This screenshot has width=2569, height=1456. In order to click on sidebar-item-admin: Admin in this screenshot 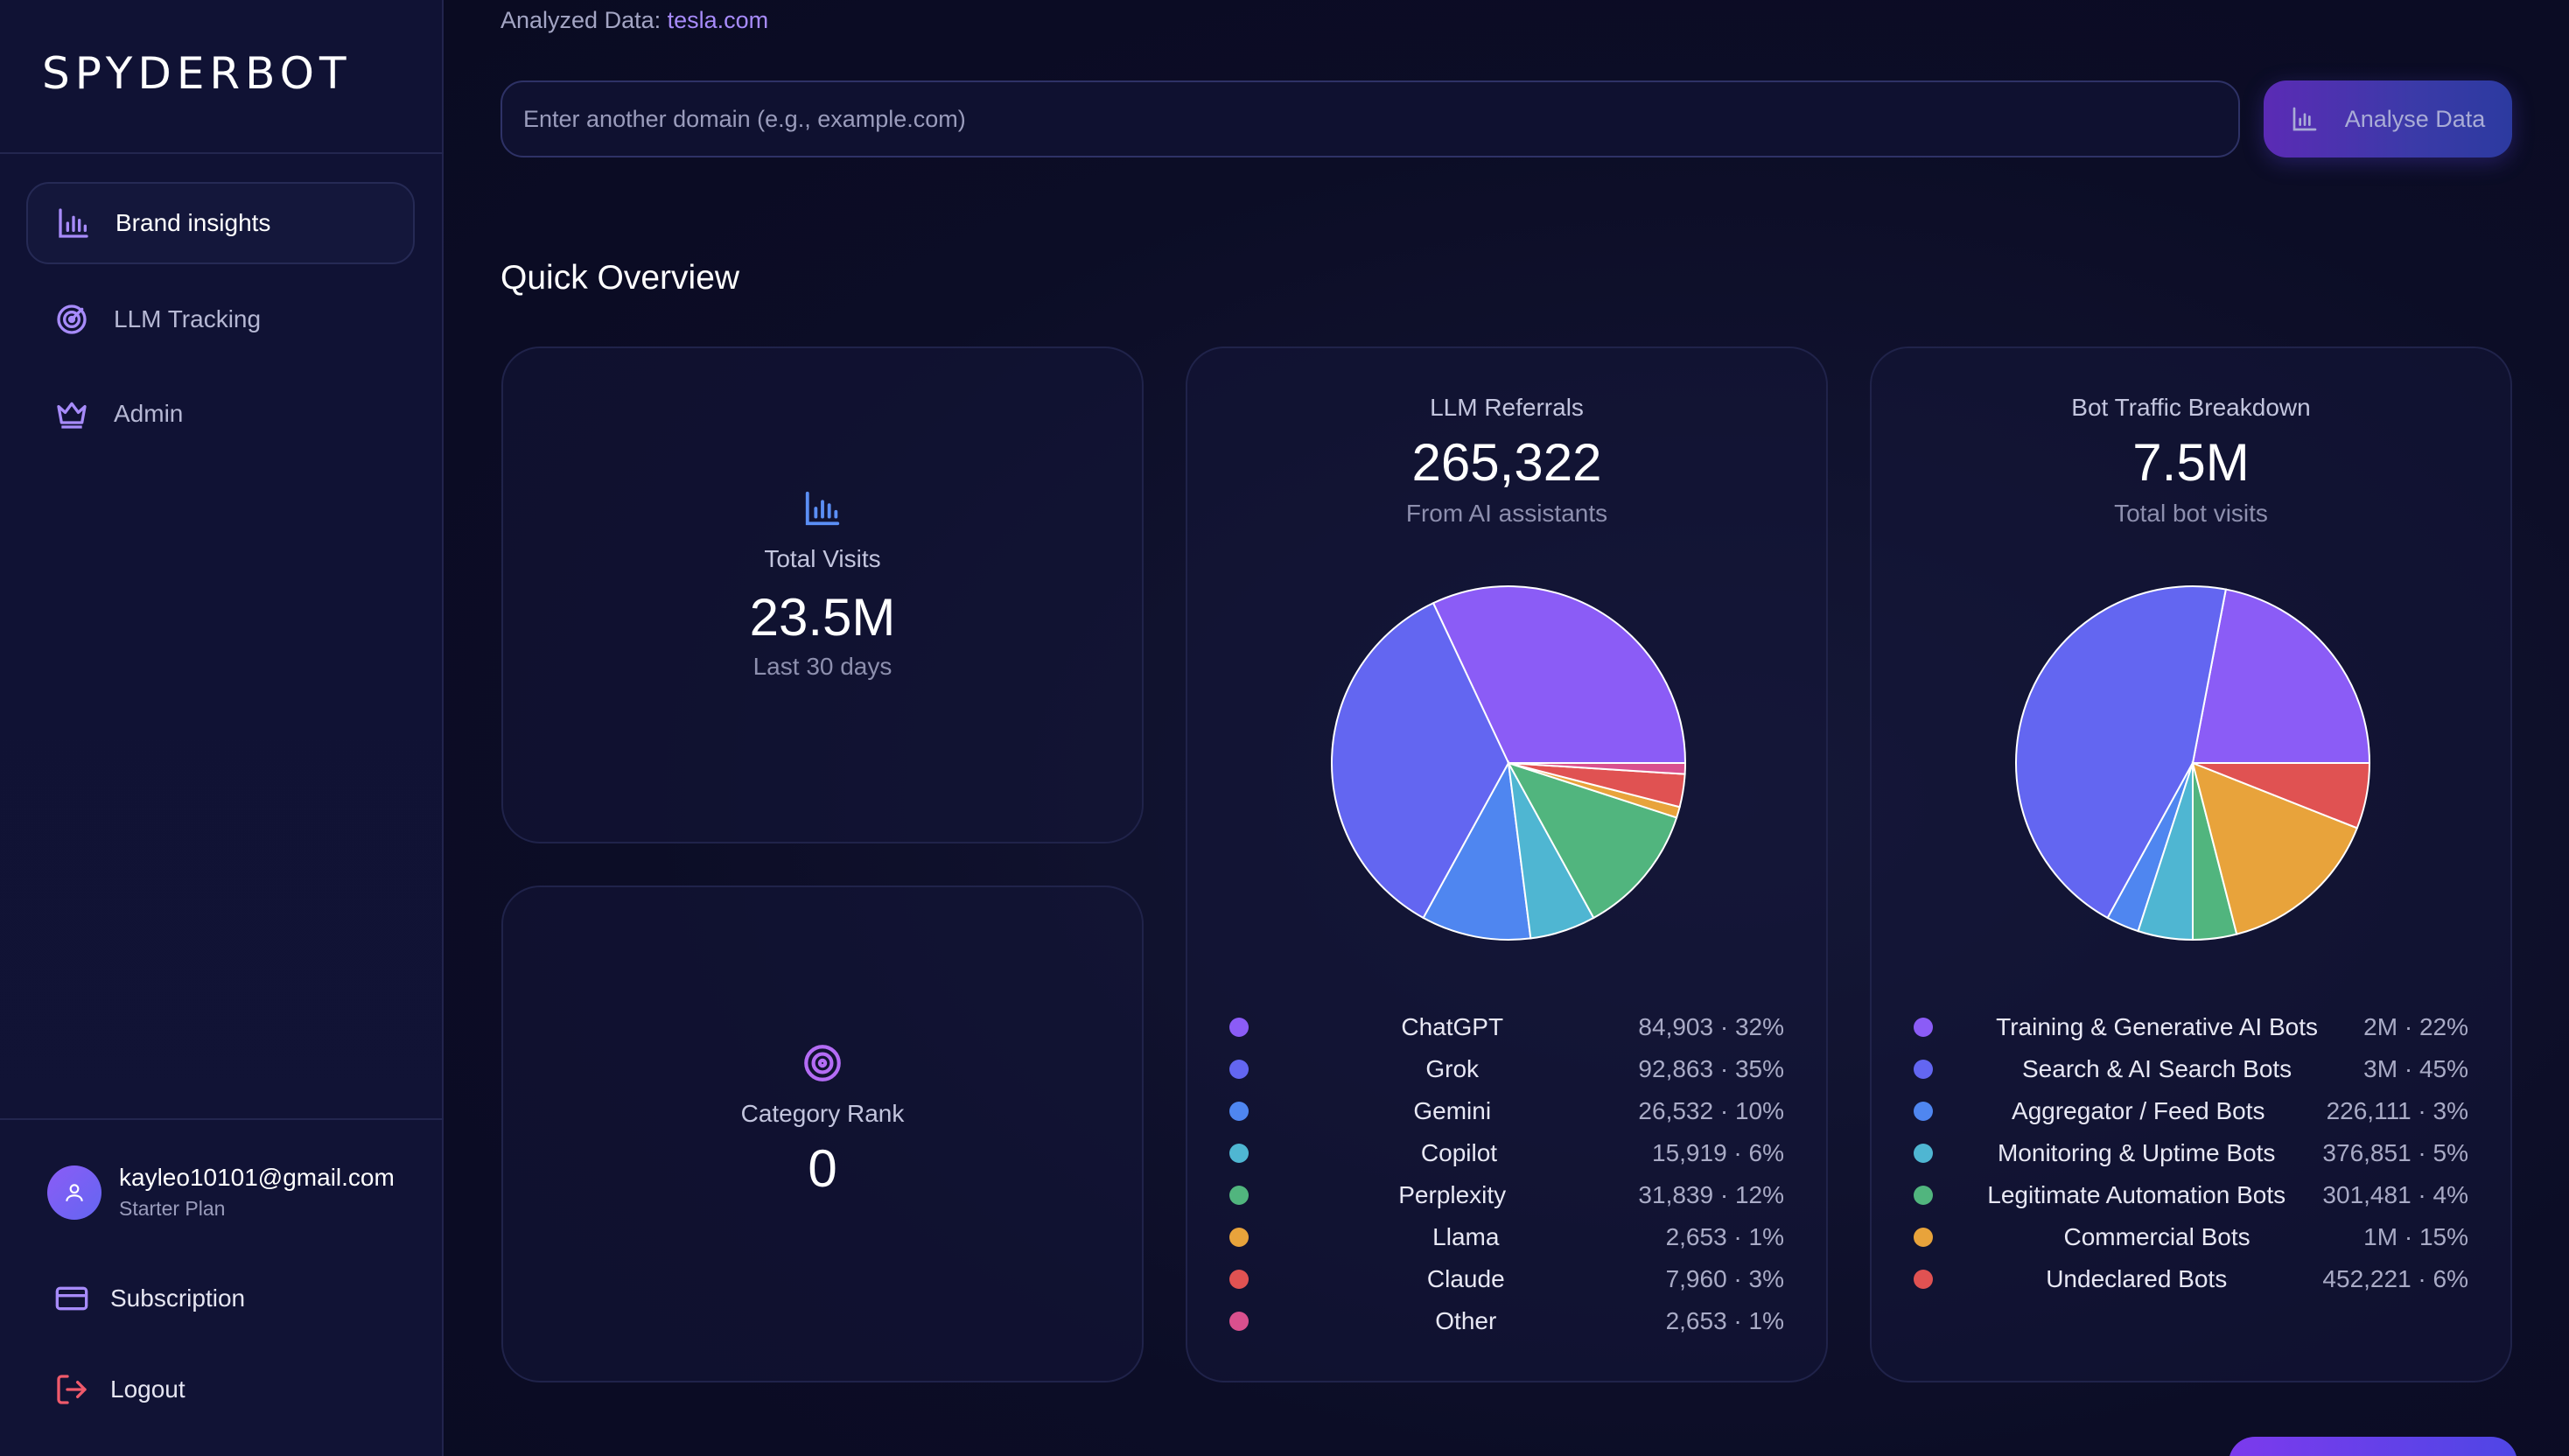, I will do `click(220, 414)`.